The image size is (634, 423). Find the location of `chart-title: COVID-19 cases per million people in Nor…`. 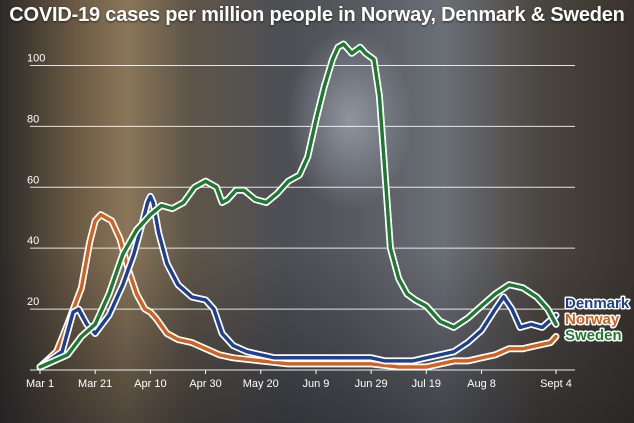

chart-title: COVID-19 cases per million people in Nor… is located at coordinates (317, 15).